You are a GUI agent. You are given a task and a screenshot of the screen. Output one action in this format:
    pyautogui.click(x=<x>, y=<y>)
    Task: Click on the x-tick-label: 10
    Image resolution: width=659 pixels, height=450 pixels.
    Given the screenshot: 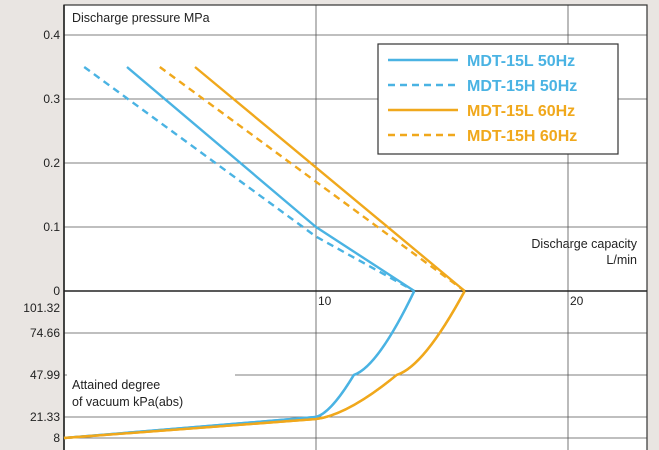 What is the action you would take?
    pyautogui.click(x=325, y=301)
    